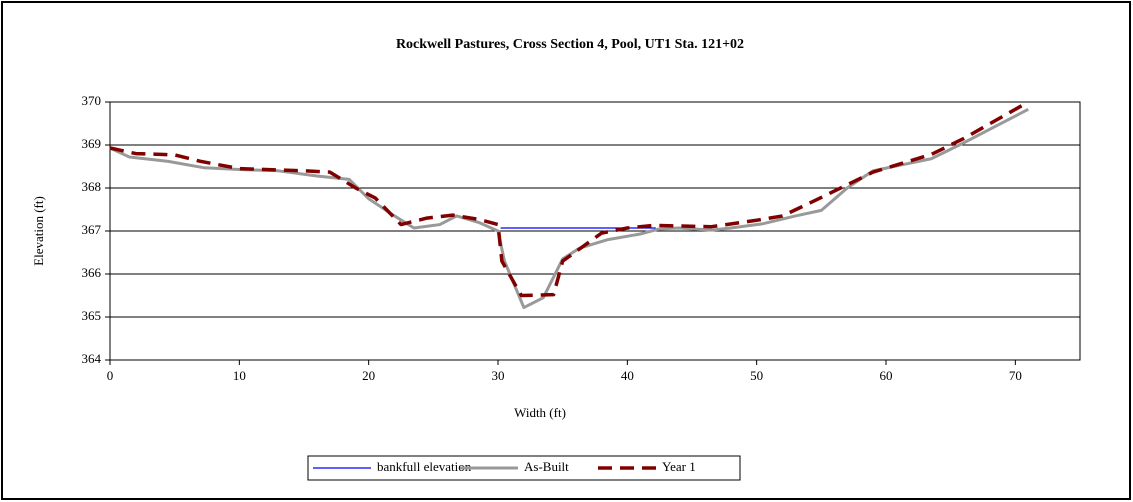  What do you see at coordinates (92, 358) in the screenshot?
I see `y-tick-label: 364` at bounding box center [92, 358].